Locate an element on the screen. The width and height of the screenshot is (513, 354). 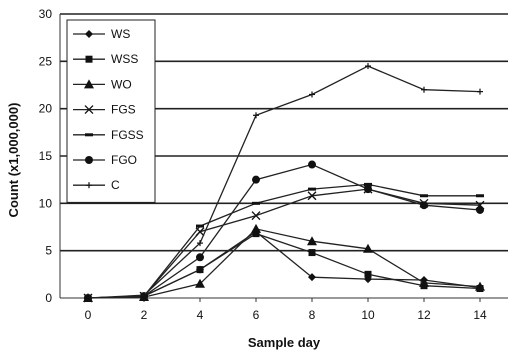
legend-label-wss: WSS is located at coordinates (124, 59).